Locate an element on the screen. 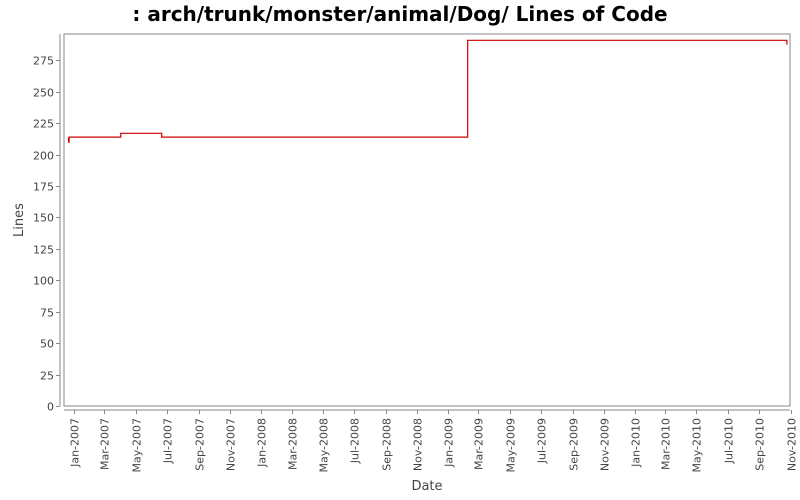  x-tick-label: Jul-2007 is located at coordinates (168, 441).